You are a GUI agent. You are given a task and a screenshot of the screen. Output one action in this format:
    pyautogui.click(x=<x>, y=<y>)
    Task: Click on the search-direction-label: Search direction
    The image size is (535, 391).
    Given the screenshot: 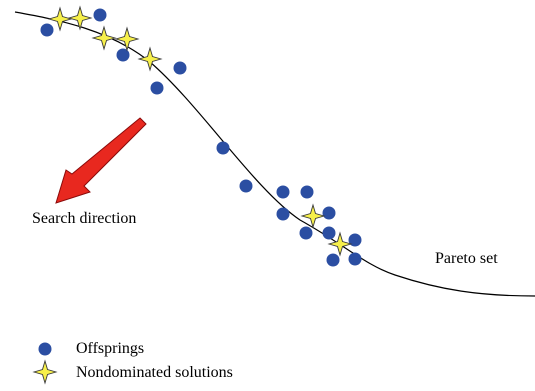 What is the action you would take?
    pyautogui.click(x=84, y=218)
    